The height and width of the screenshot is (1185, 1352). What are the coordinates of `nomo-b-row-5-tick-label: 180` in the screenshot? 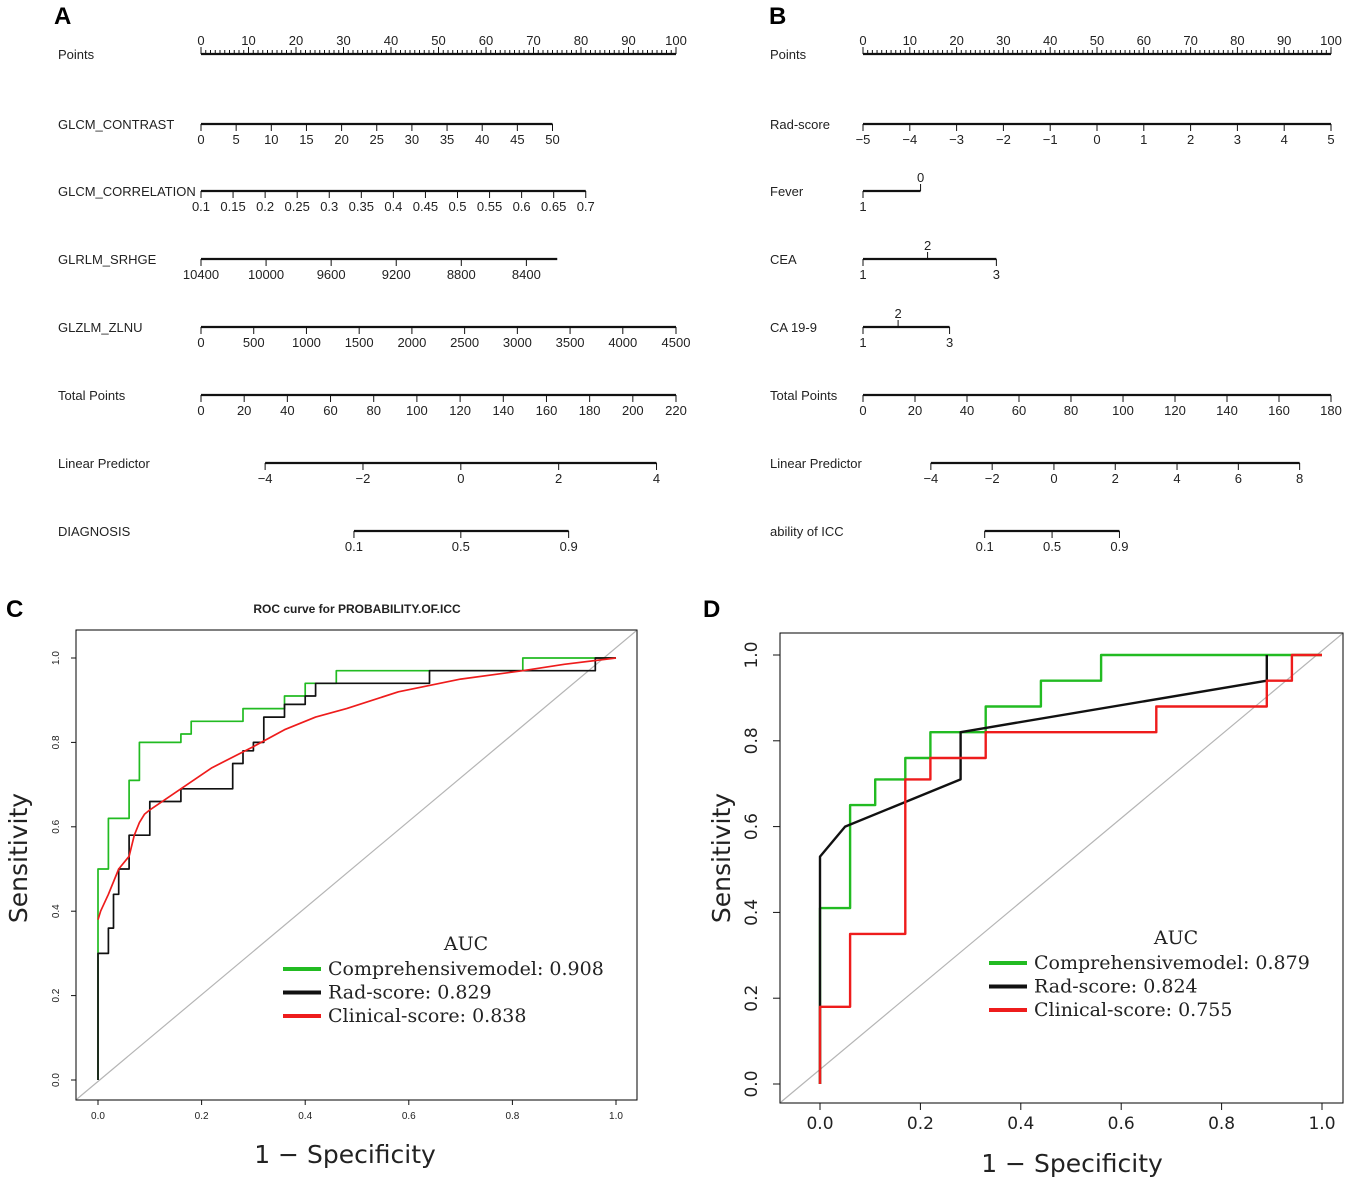 It's located at (1331, 410).